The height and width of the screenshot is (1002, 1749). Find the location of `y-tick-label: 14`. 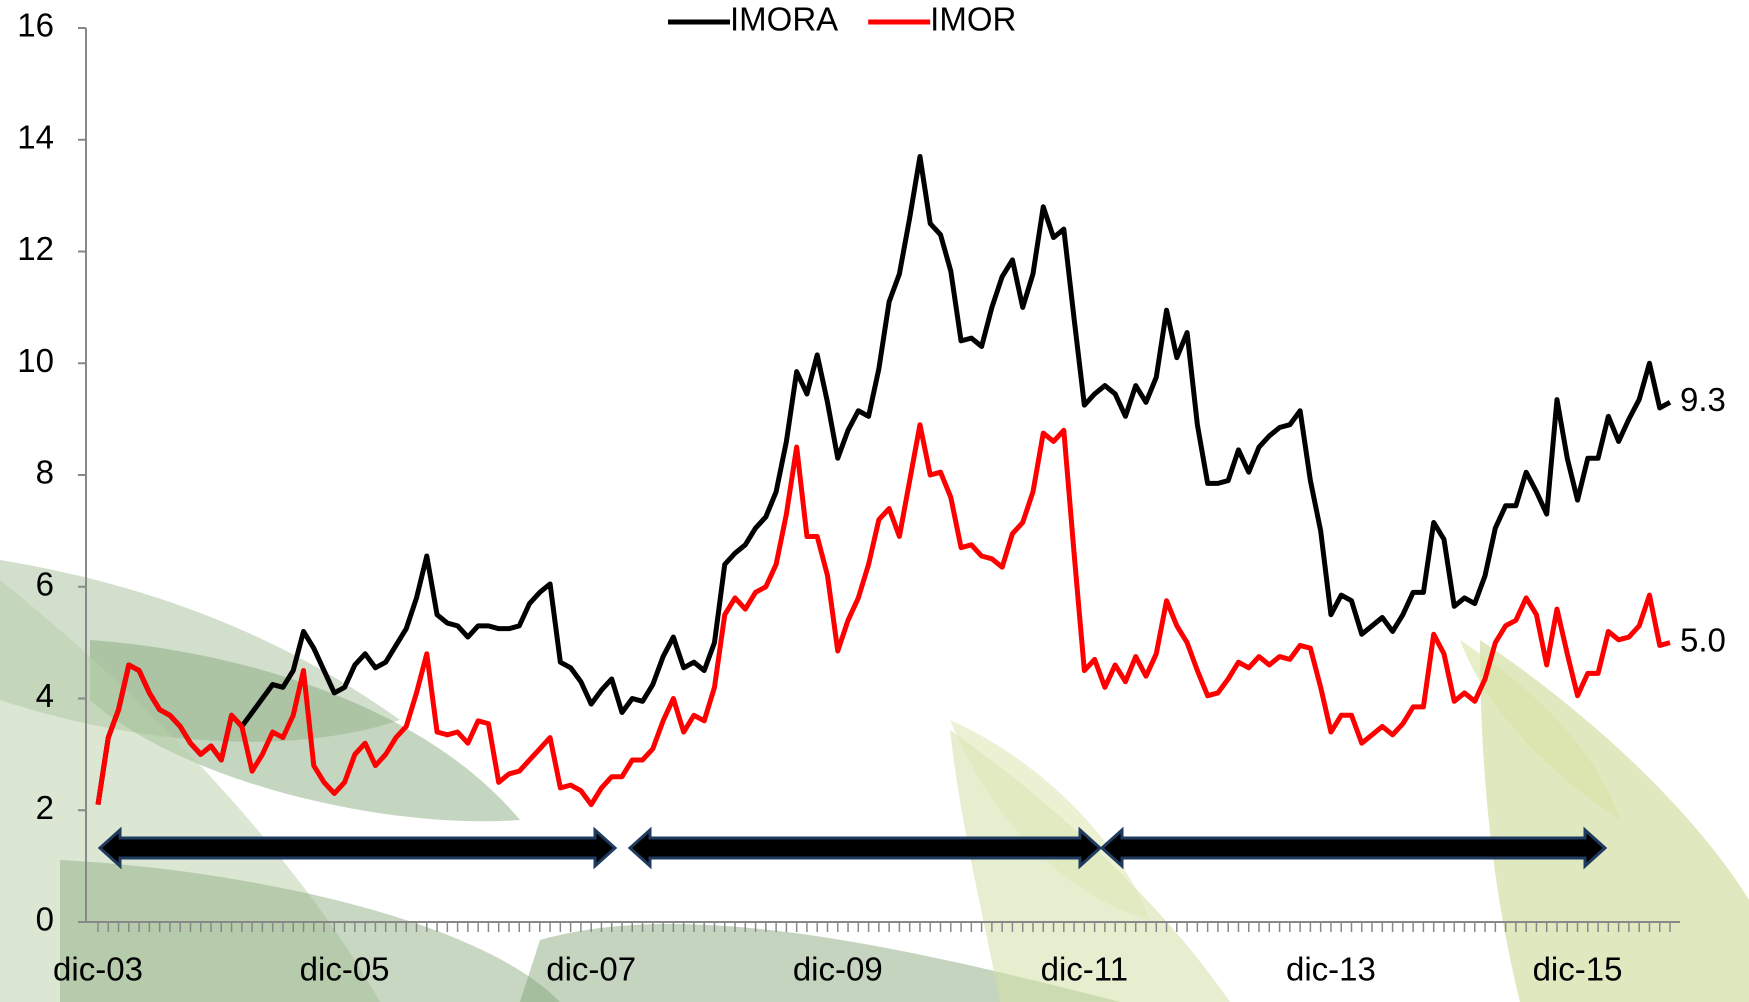

y-tick-label: 14 is located at coordinates (35, 136).